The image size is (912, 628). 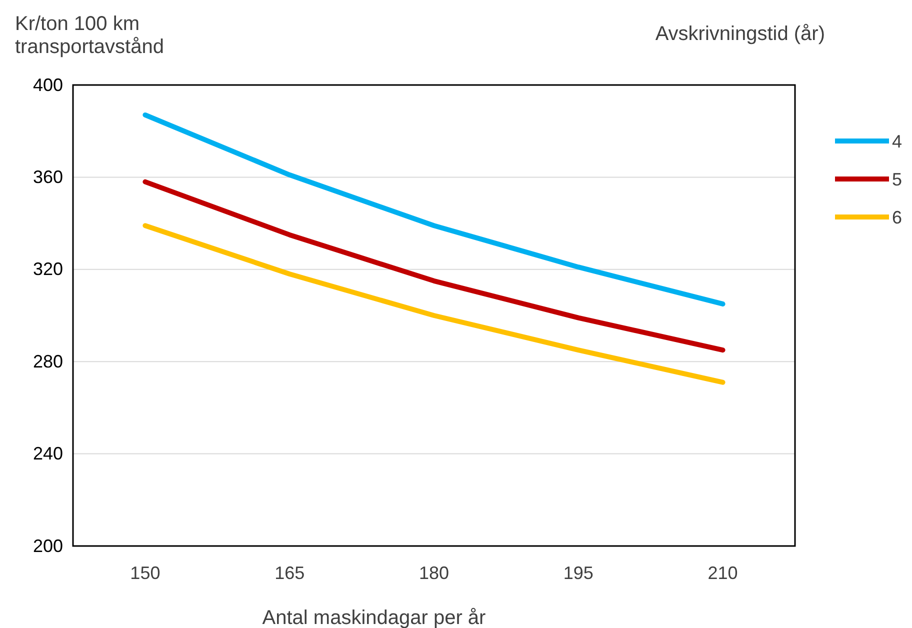 What do you see at coordinates (434, 572) in the screenshot?
I see `x-tick-label: 180` at bounding box center [434, 572].